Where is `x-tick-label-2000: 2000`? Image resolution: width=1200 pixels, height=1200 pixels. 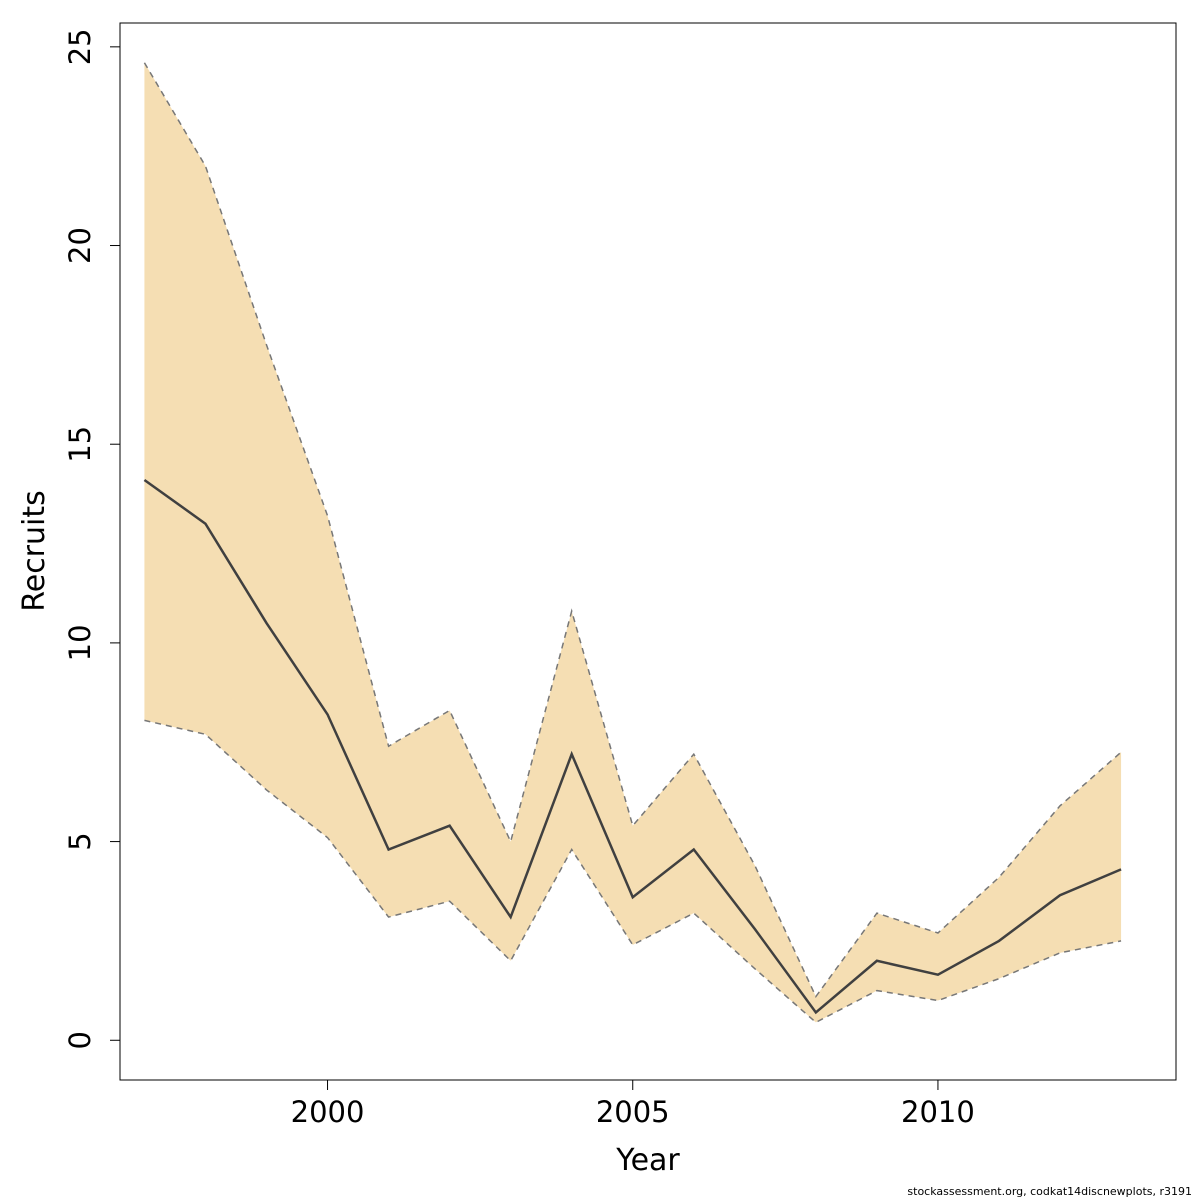
x-tick-label-2000: 2000 is located at coordinates (328, 1112).